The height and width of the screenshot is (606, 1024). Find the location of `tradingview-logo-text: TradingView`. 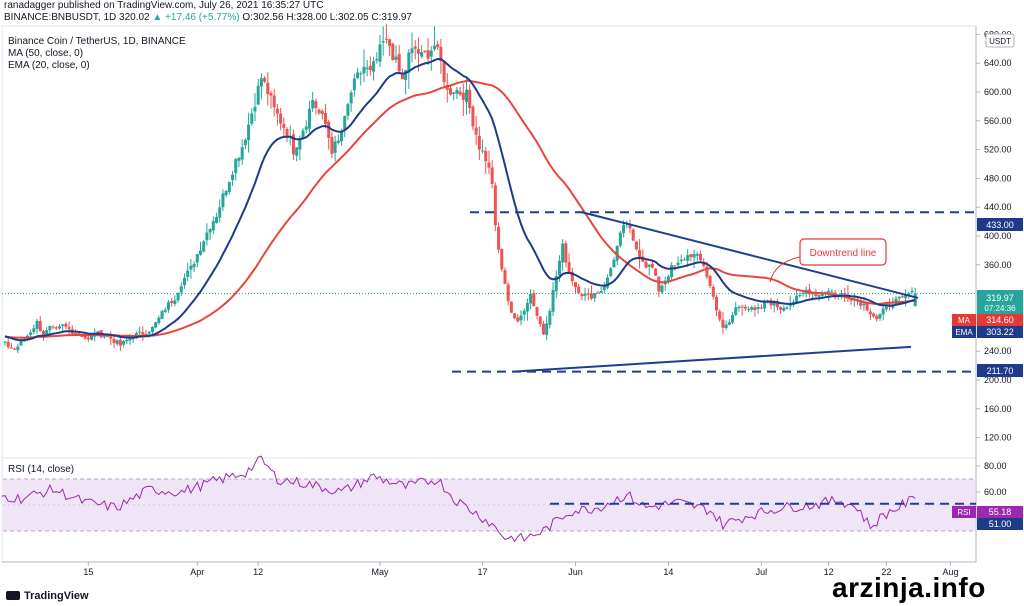

tradingview-logo-text: TradingView is located at coordinates (56, 596).